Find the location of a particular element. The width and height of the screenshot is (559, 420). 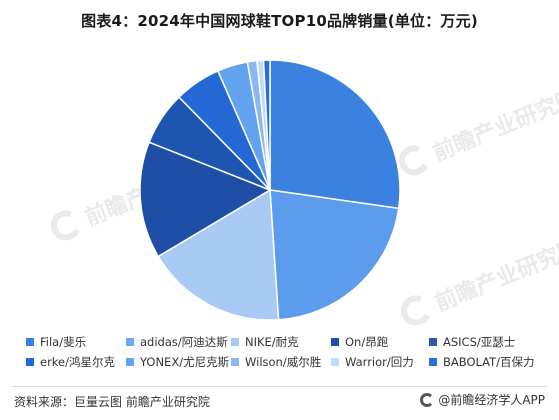

legend-item: Fila/斐乐 is located at coordinates (56, 342).